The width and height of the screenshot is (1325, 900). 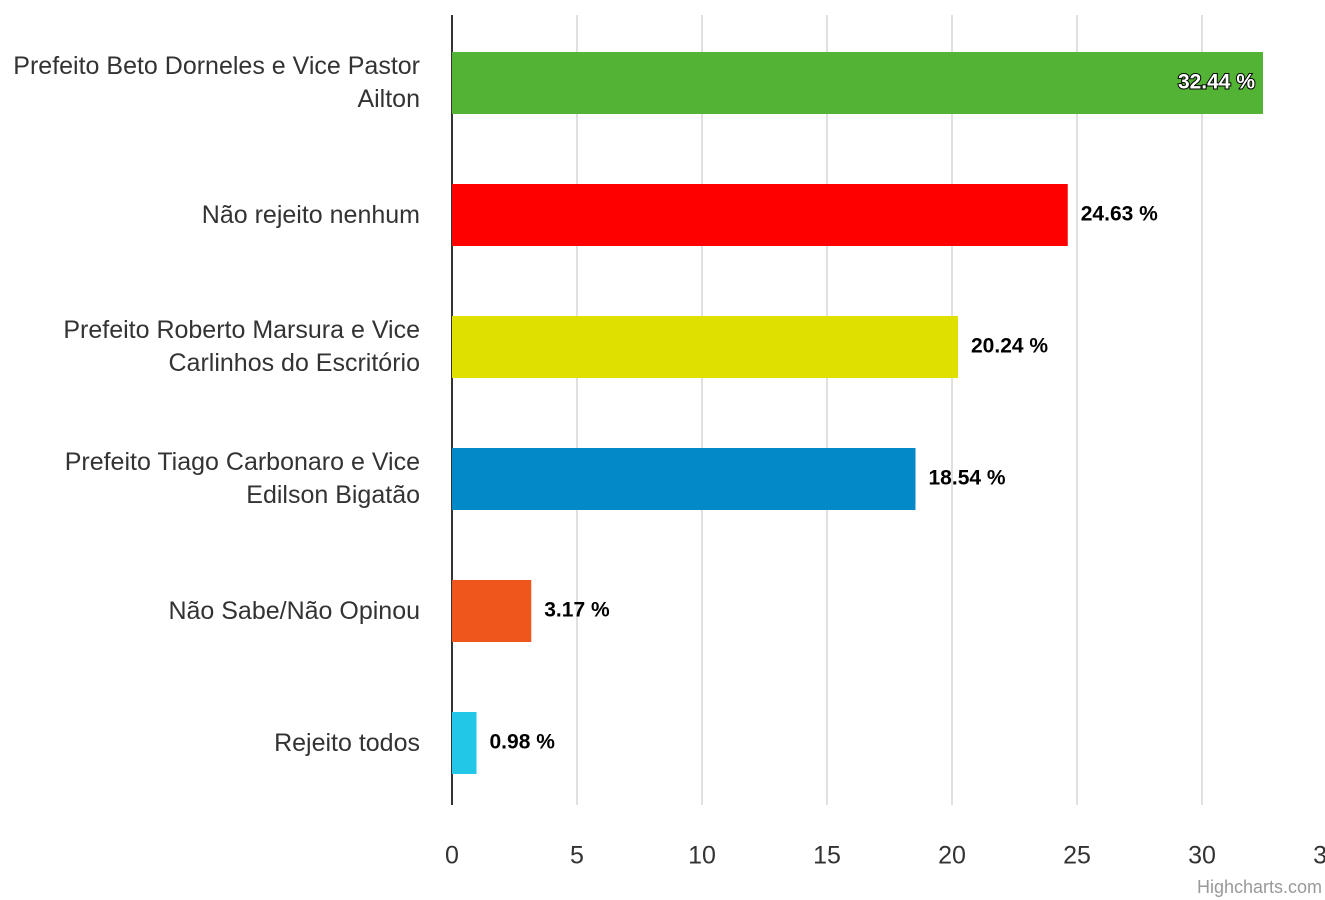 I want to click on x-tick-label: 5, so click(x=577, y=856).